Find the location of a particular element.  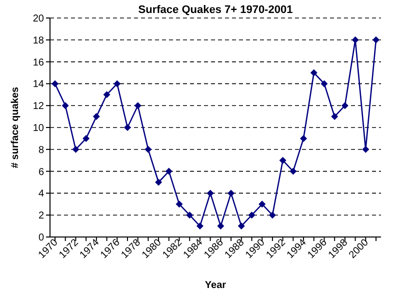

y-tick-label: 8 is located at coordinates (41, 150).